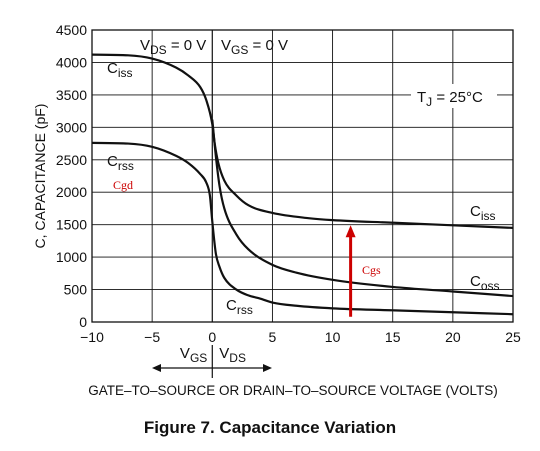 This screenshot has width=540, height=451. I want to click on y-tick-label: 0, so click(83, 322).